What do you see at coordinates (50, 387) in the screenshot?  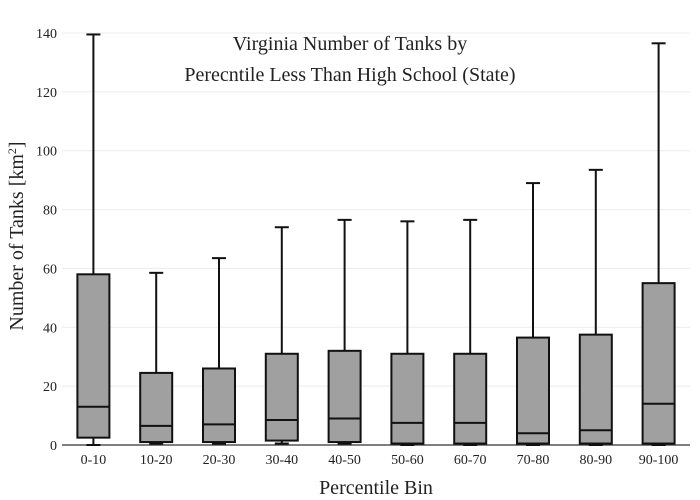 I see `y-tick-label-20: 20` at bounding box center [50, 387].